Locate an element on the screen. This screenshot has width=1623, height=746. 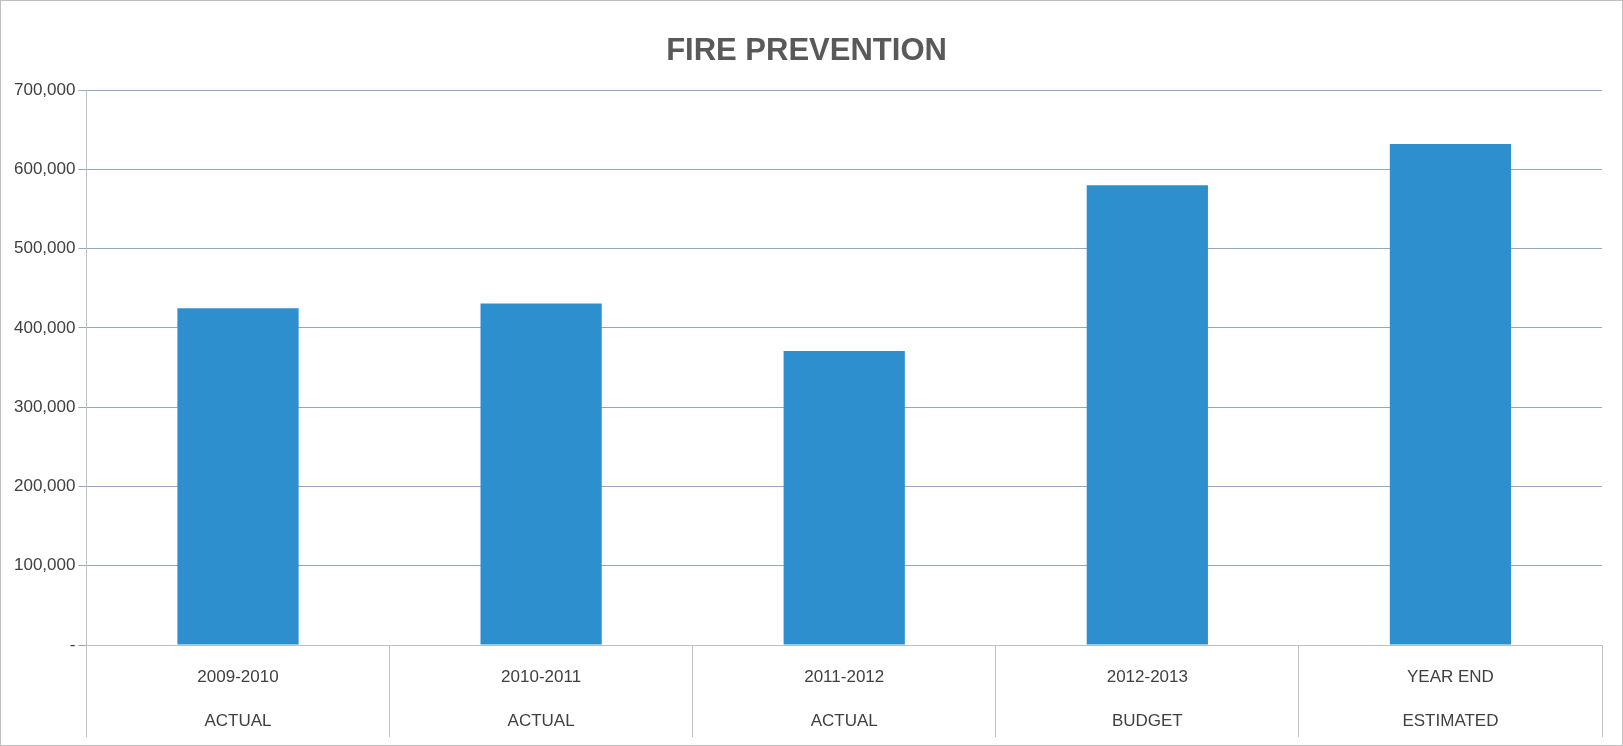
y-tick-label: 200,000 is located at coordinates (45, 486).